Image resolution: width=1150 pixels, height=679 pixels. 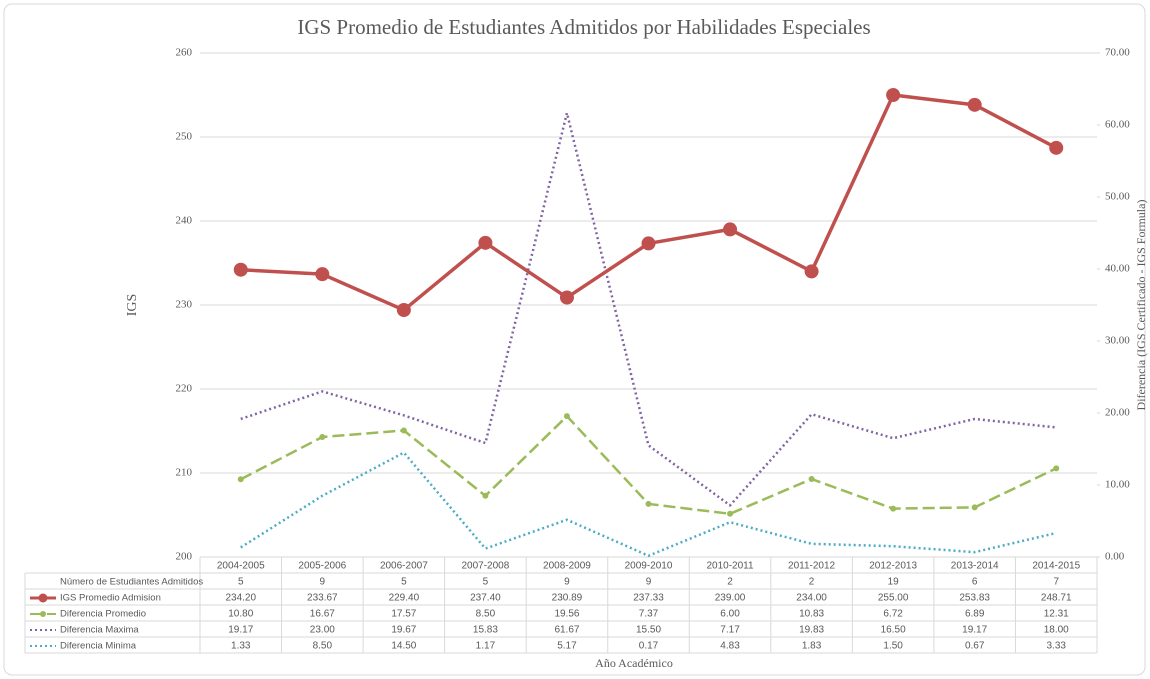 I want to click on table-value: 10.83, so click(x=811, y=614).